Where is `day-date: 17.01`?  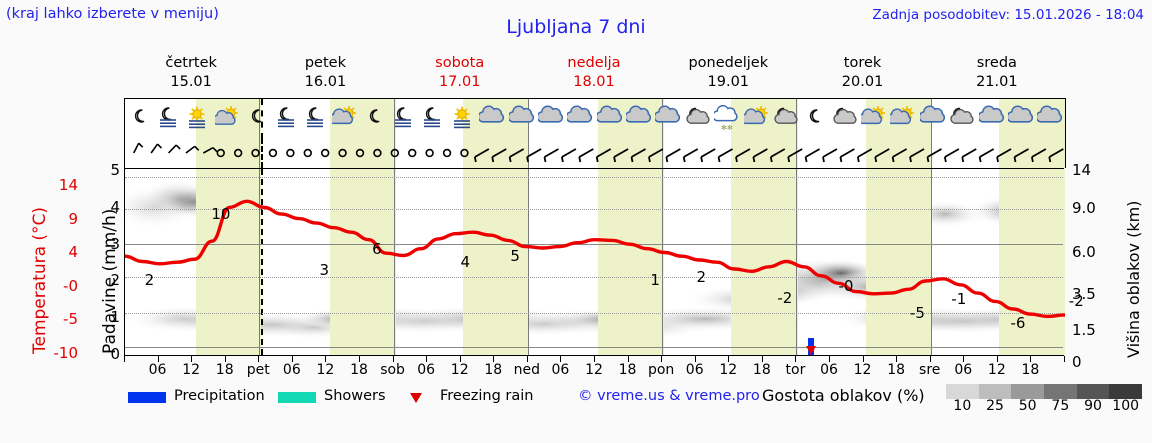
day-date: 17.01 is located at coordinates (459, 82).